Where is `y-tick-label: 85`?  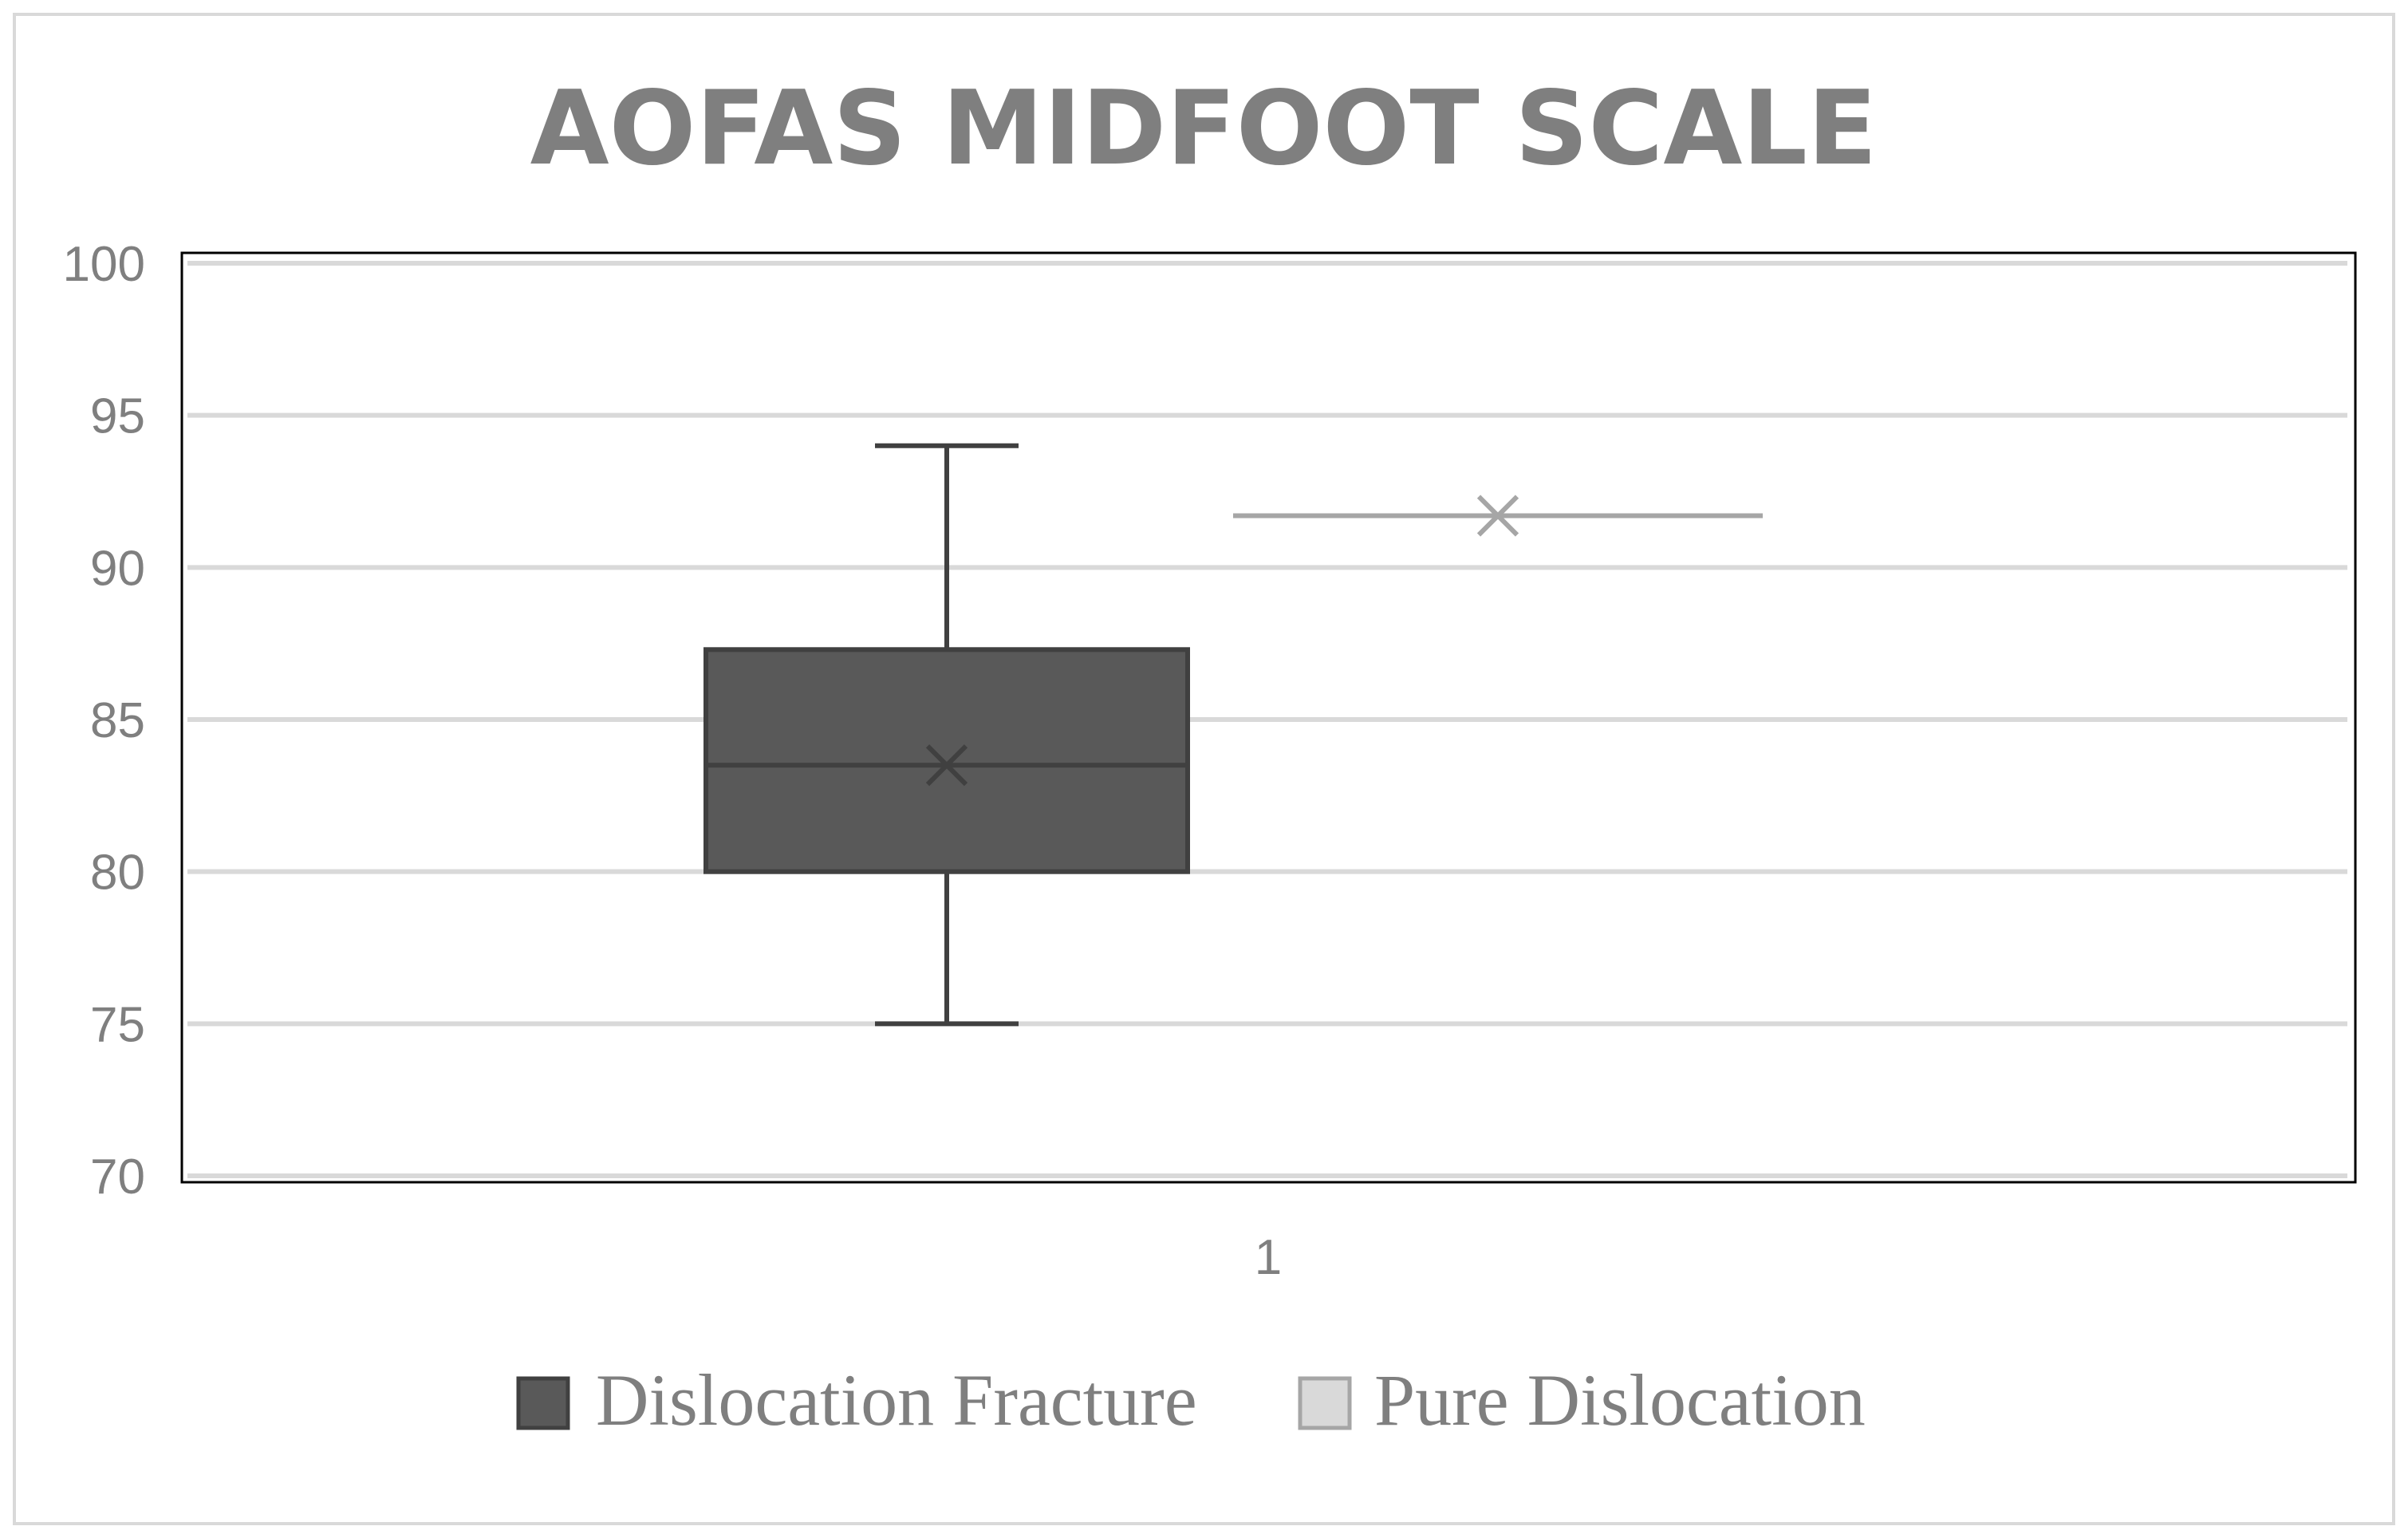 y-tick-label: 85 is located at coordinates (117, 720).